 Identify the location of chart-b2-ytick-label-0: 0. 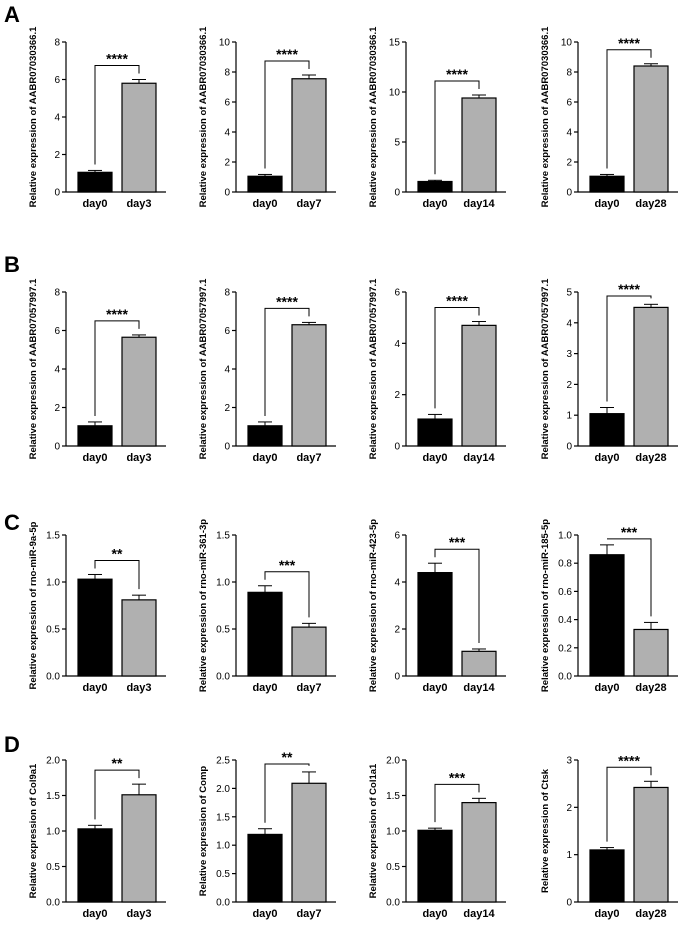
(227, 447).